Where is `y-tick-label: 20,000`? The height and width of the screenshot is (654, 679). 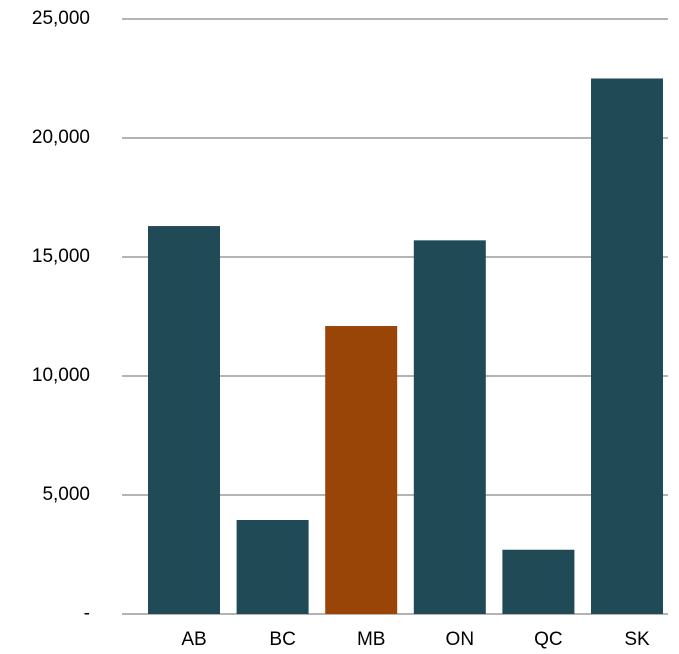 y-tick-label: 20,000 is located at coordinates (61, 137).